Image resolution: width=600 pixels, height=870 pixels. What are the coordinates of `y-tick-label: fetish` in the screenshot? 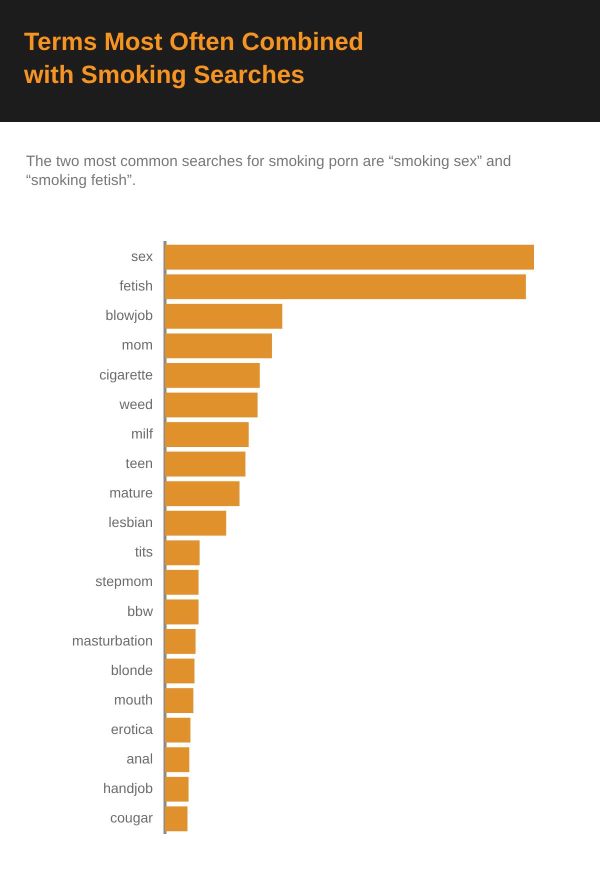 It's located at (136, 286).